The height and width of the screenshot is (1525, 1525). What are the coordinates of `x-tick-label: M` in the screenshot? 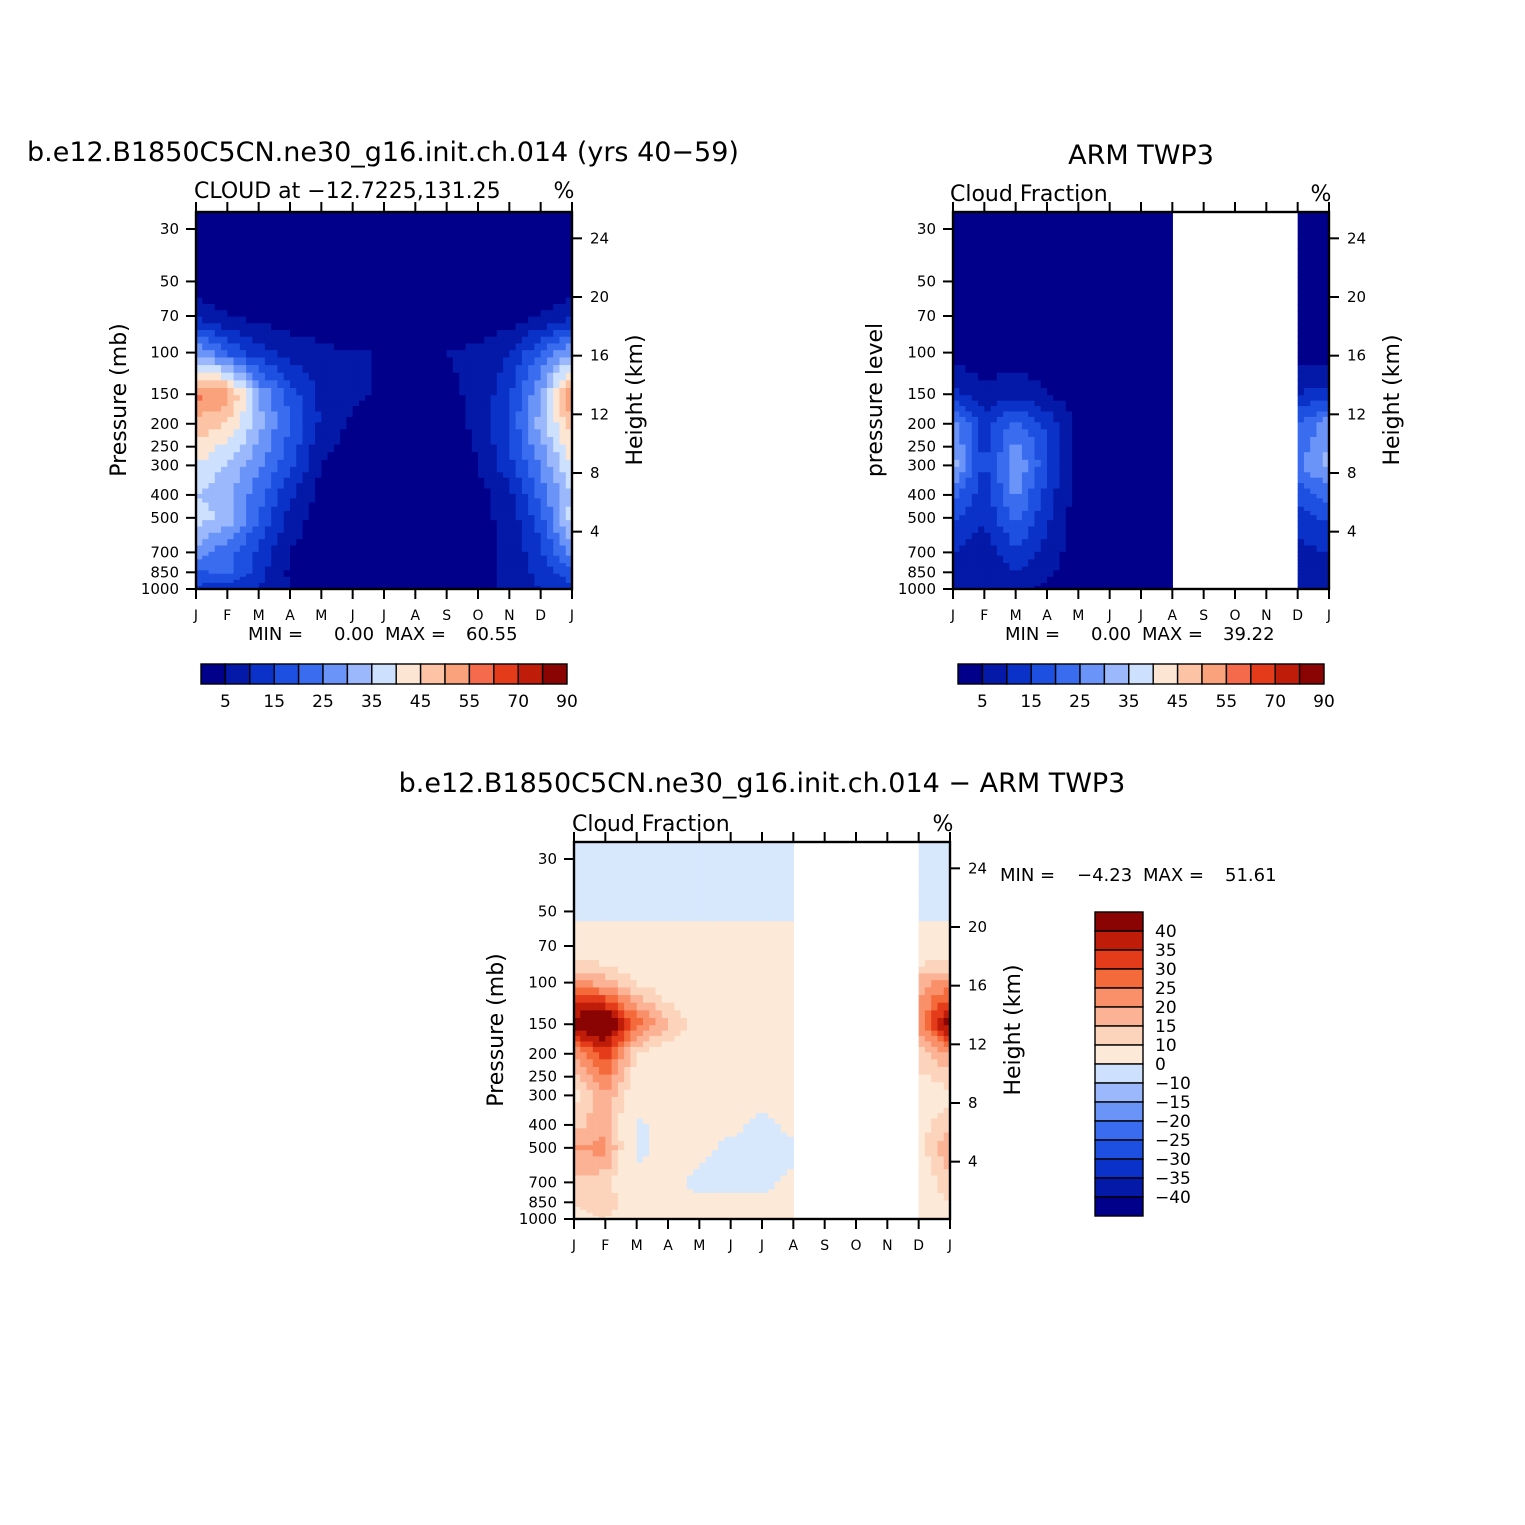 It's located at (259, 616).